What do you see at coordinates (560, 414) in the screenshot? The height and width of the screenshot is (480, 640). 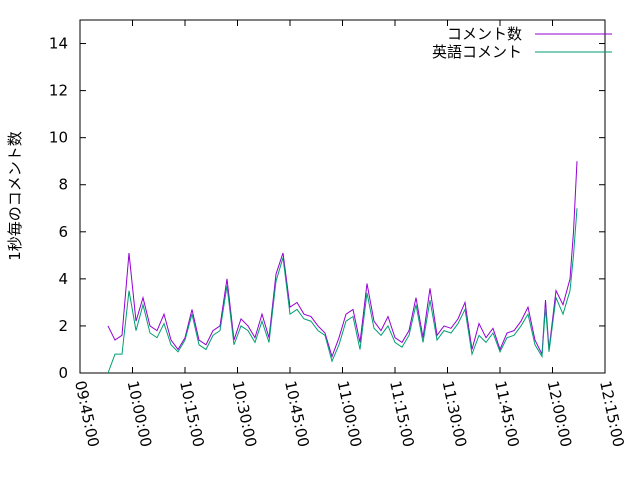 I see `x-tick-label: 12:00:00` at bounding box center [560, 414].